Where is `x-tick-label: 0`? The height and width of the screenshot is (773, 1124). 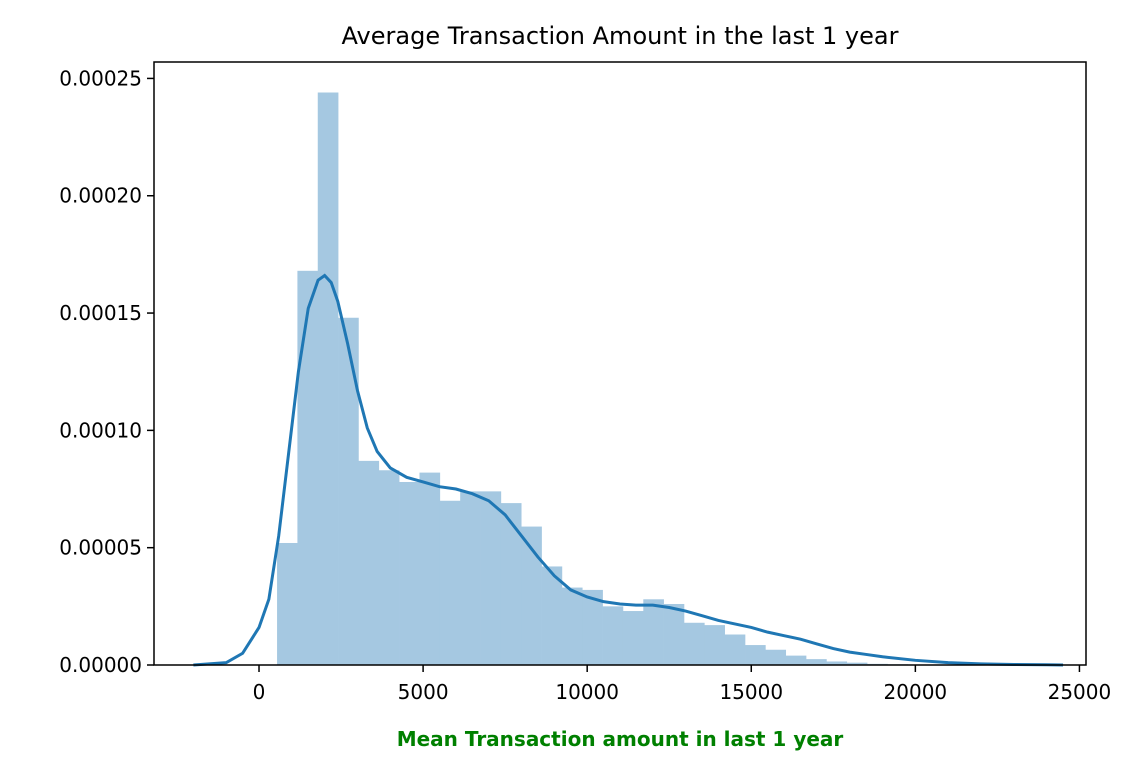 x-tick-label: 0 is located at coordinates (259, 692).